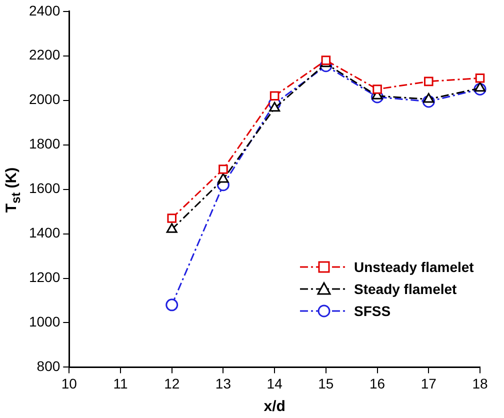  What do you see at coordinates (44, 144) in the screenshot?
I see `y-tick-label: 1800` at bounding box center [44, 144].